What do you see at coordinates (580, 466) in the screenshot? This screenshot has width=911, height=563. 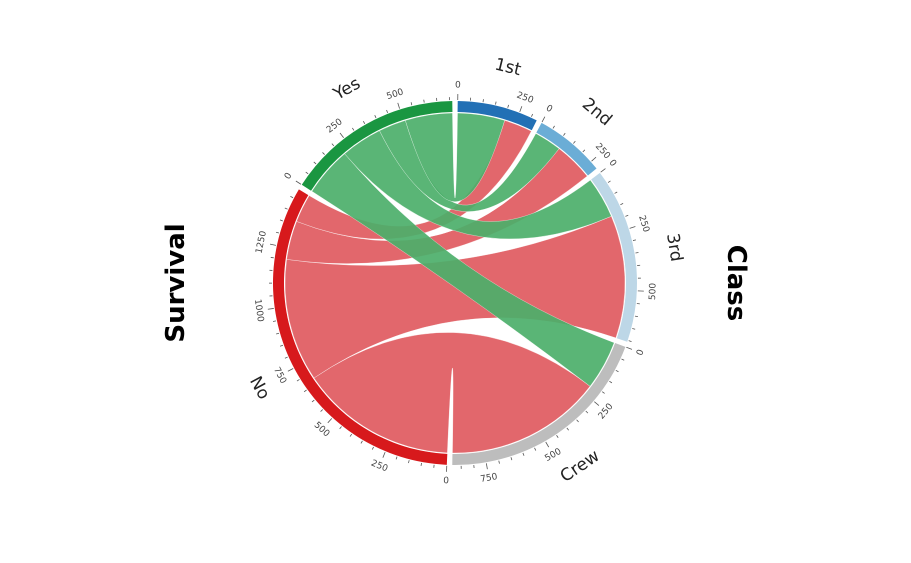 I see `sector-label-crew: Crew` at bounding box center [580, 466].